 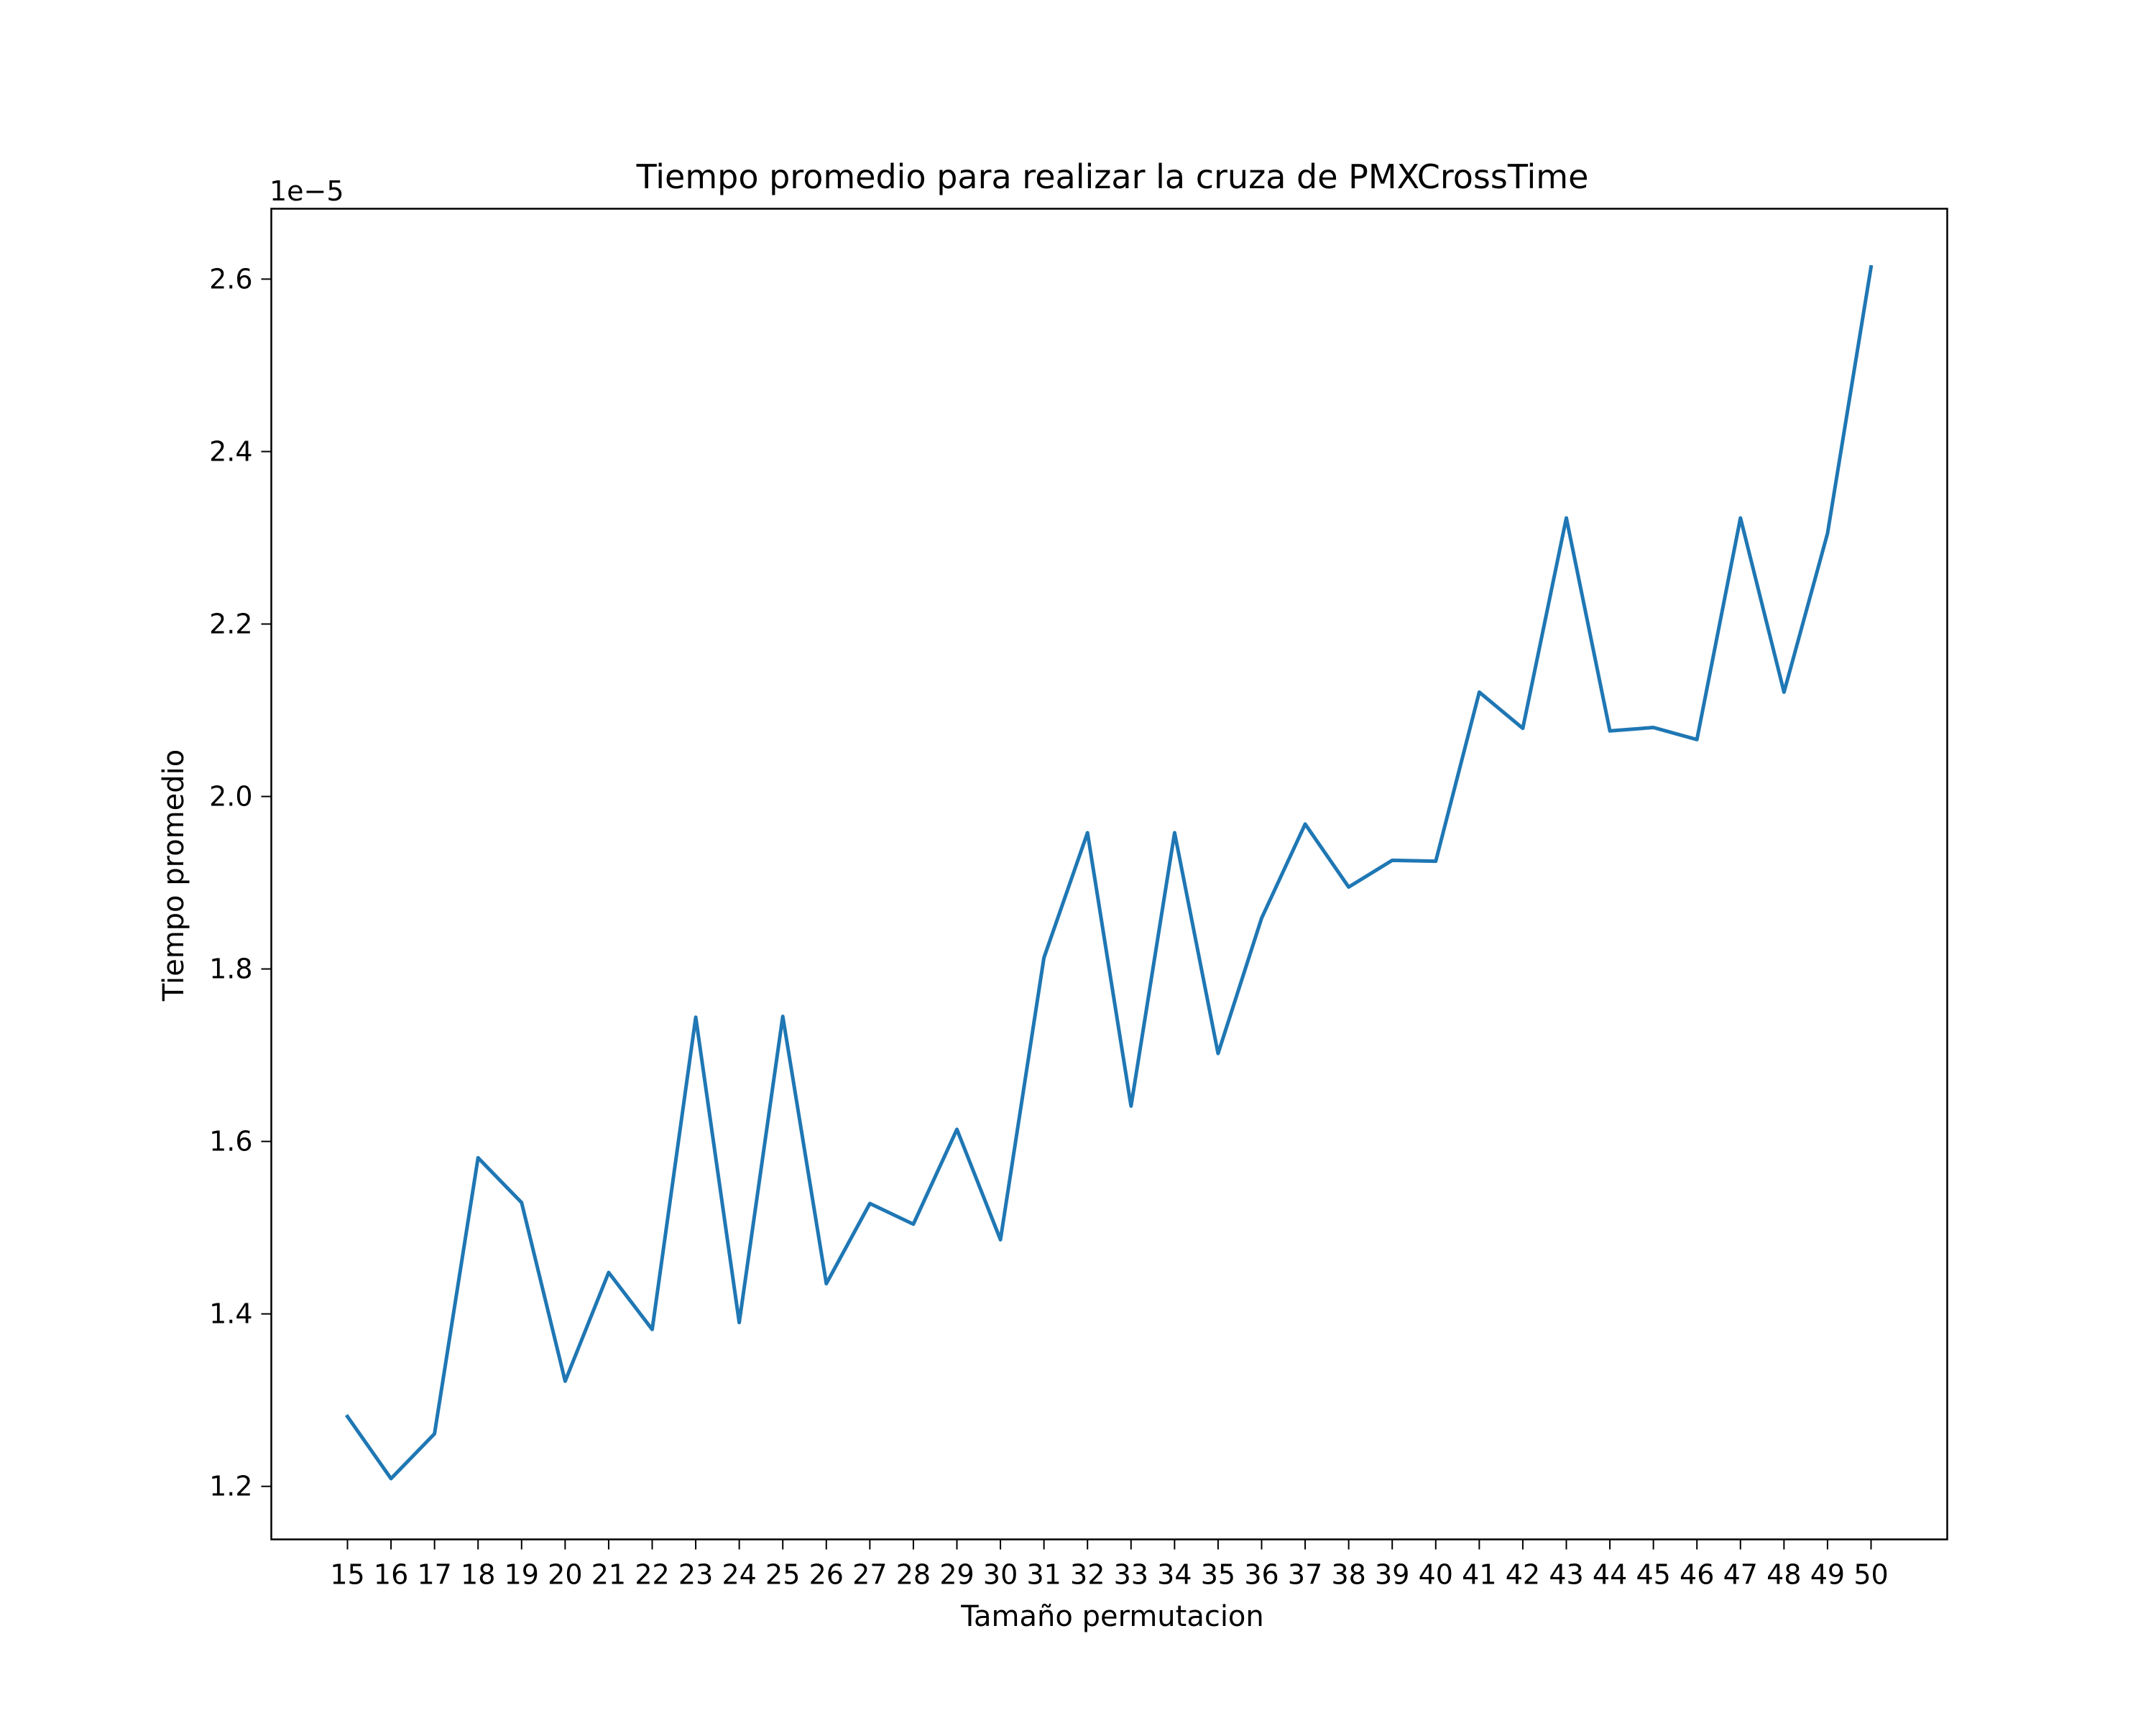 I want to click on x-tick-label: 34, so click(x=1174, y=1575).